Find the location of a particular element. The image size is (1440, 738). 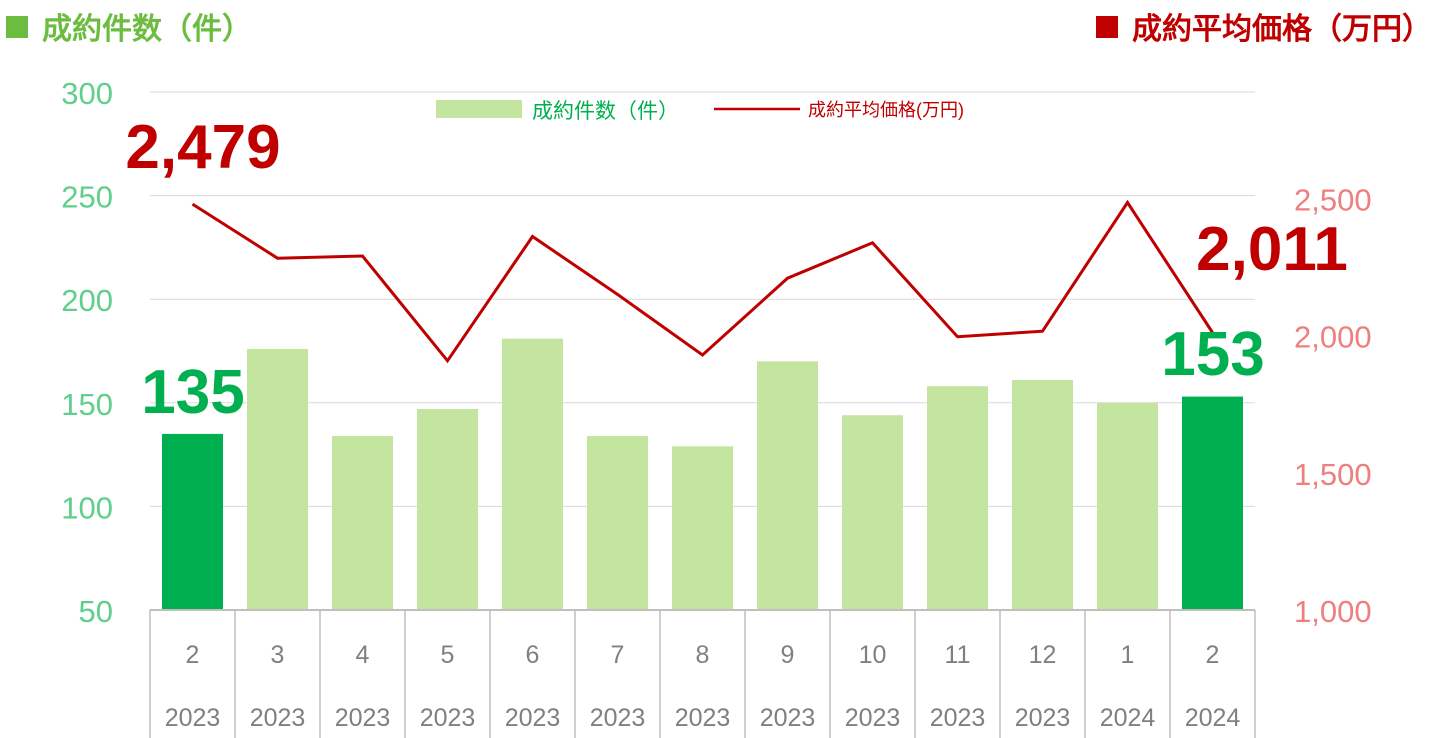

right-axis-header: 成約平均価格（万円） is located at coordinates (1264, 26).